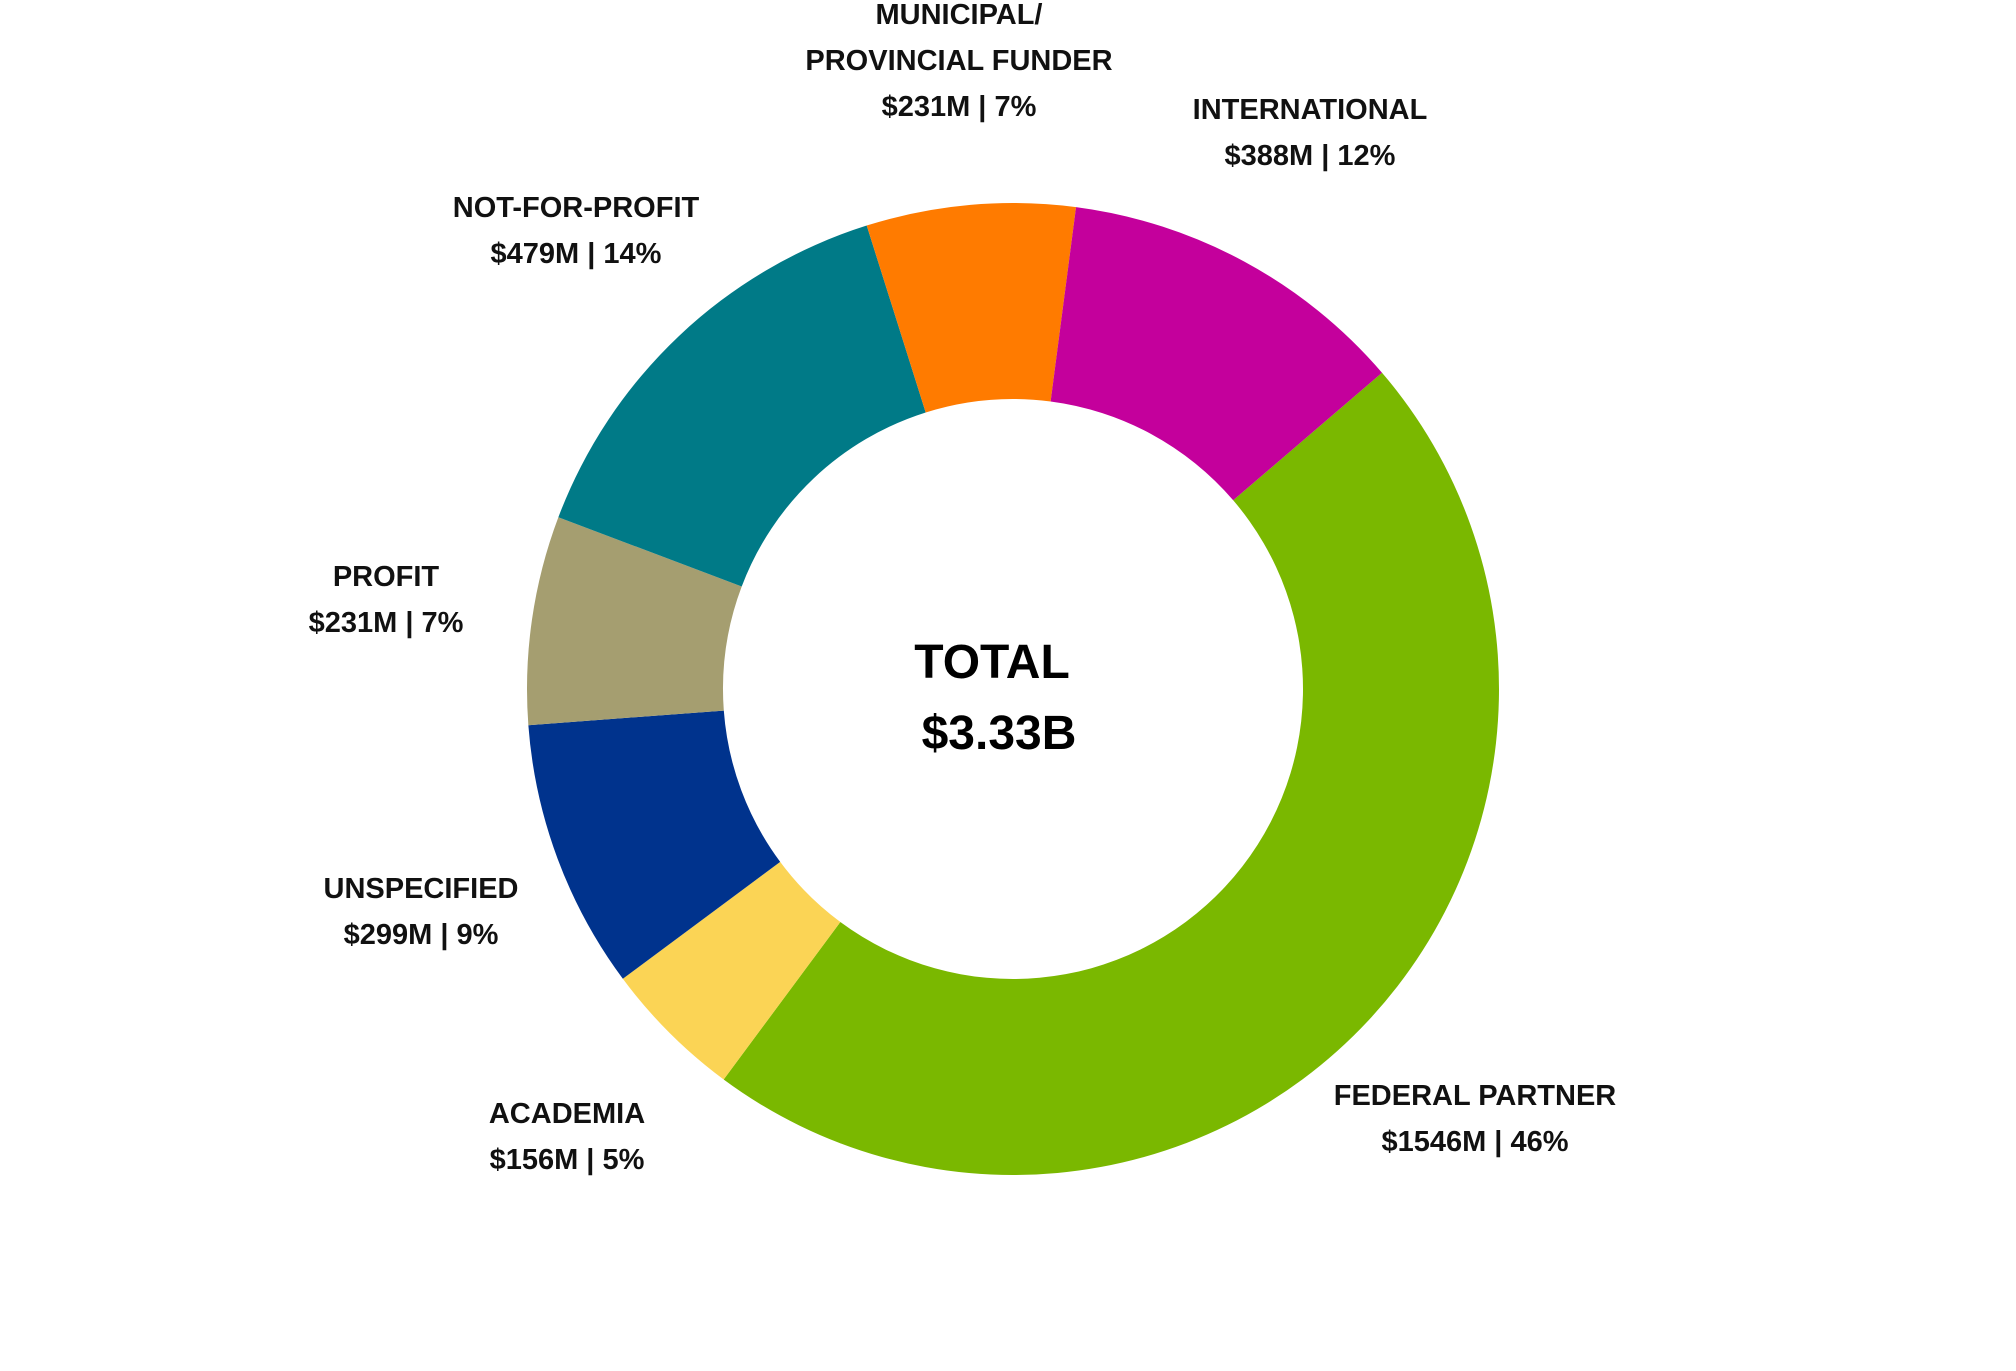  I want to click on slice-label: UNSPECIFIED $299M | 9%, so click(421, 912).